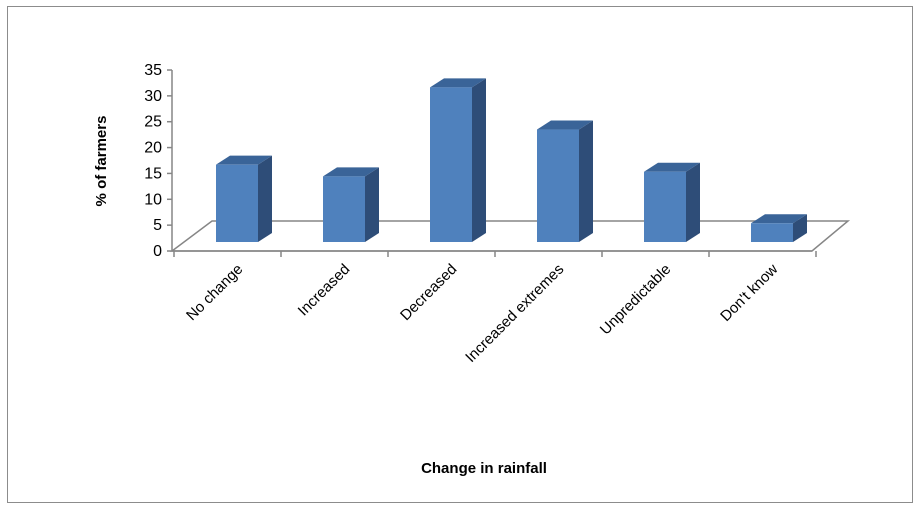 This screenshot has height=509, width=921. What do you see at coordinates (428, 292) in the screenshot?
I see `x-category-label: Decreased` at bounding box center [428, 292].